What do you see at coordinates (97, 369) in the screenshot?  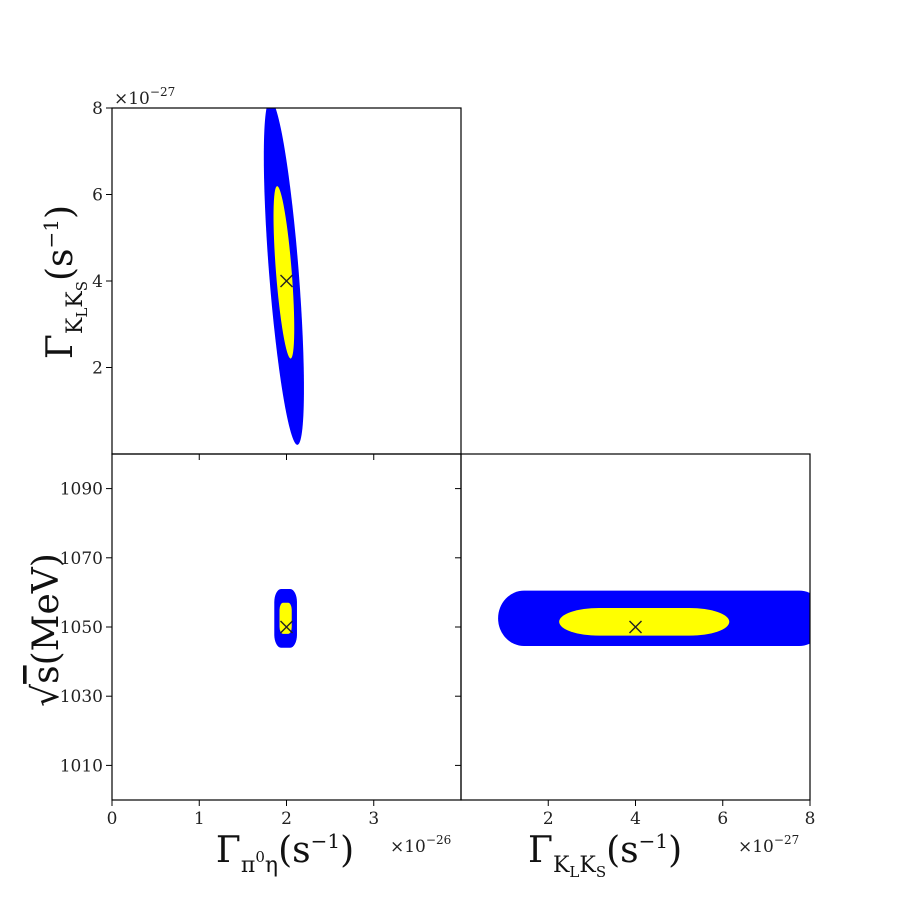 I see `top-left-y-tick-label: 2` at bounding box center [97, 369].